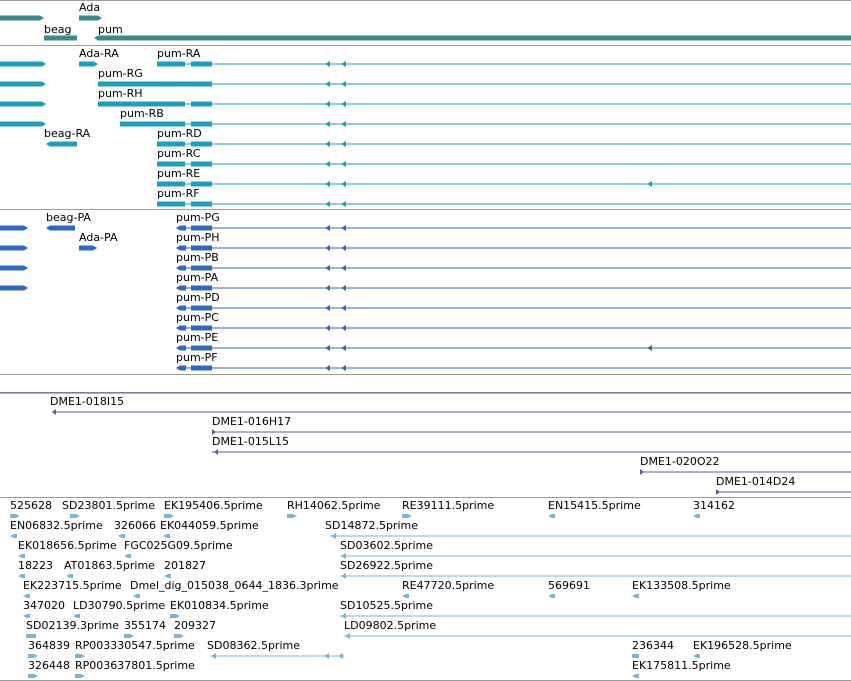 This screenshot has height=681, width=851. What do you see at coordinates (44, 605) in the screenshot?
I see `est-label: 347020` at bounding box center [44, 605].